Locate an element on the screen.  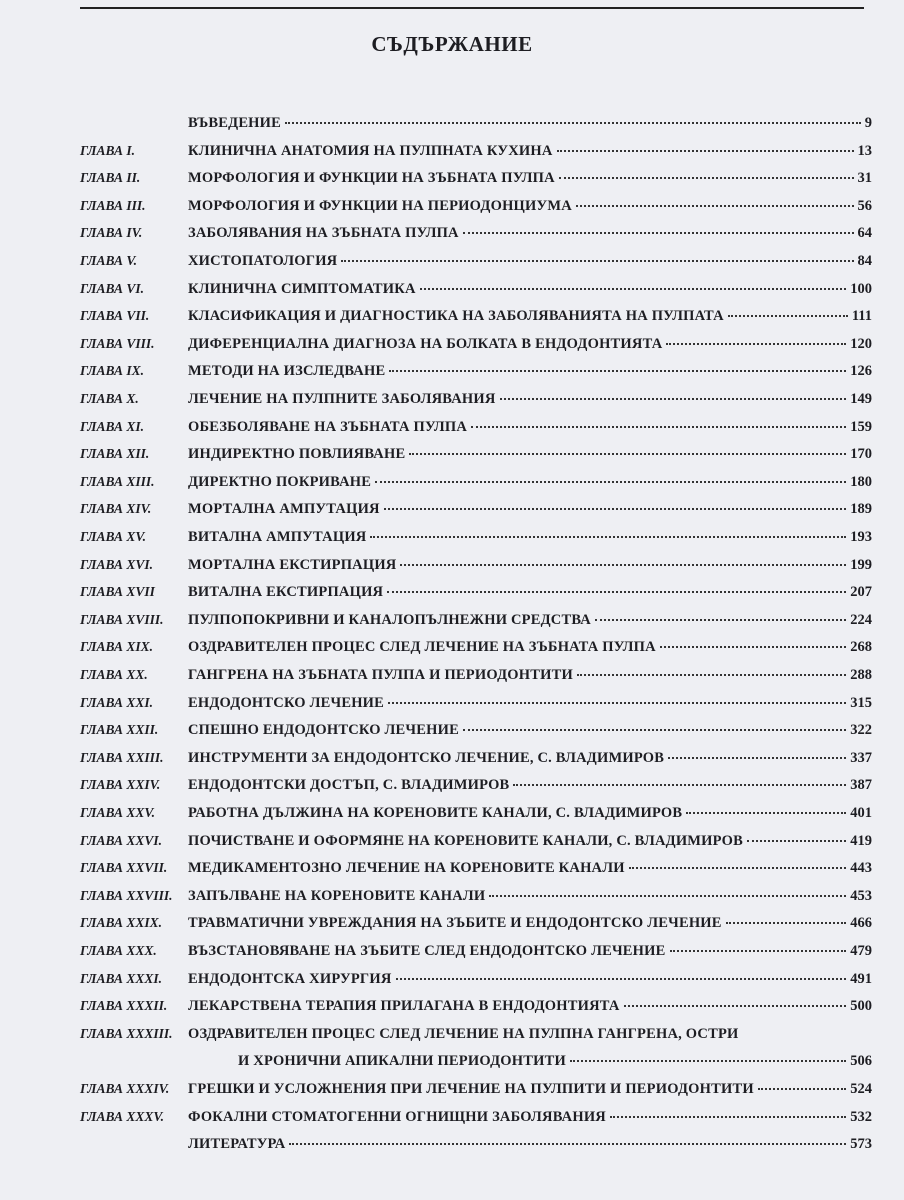
entry-title: ОБЕЗБОЛЯВАНЕ НА ЗЪБНАТА ПУЛПА is located at coordinates (328, 426).